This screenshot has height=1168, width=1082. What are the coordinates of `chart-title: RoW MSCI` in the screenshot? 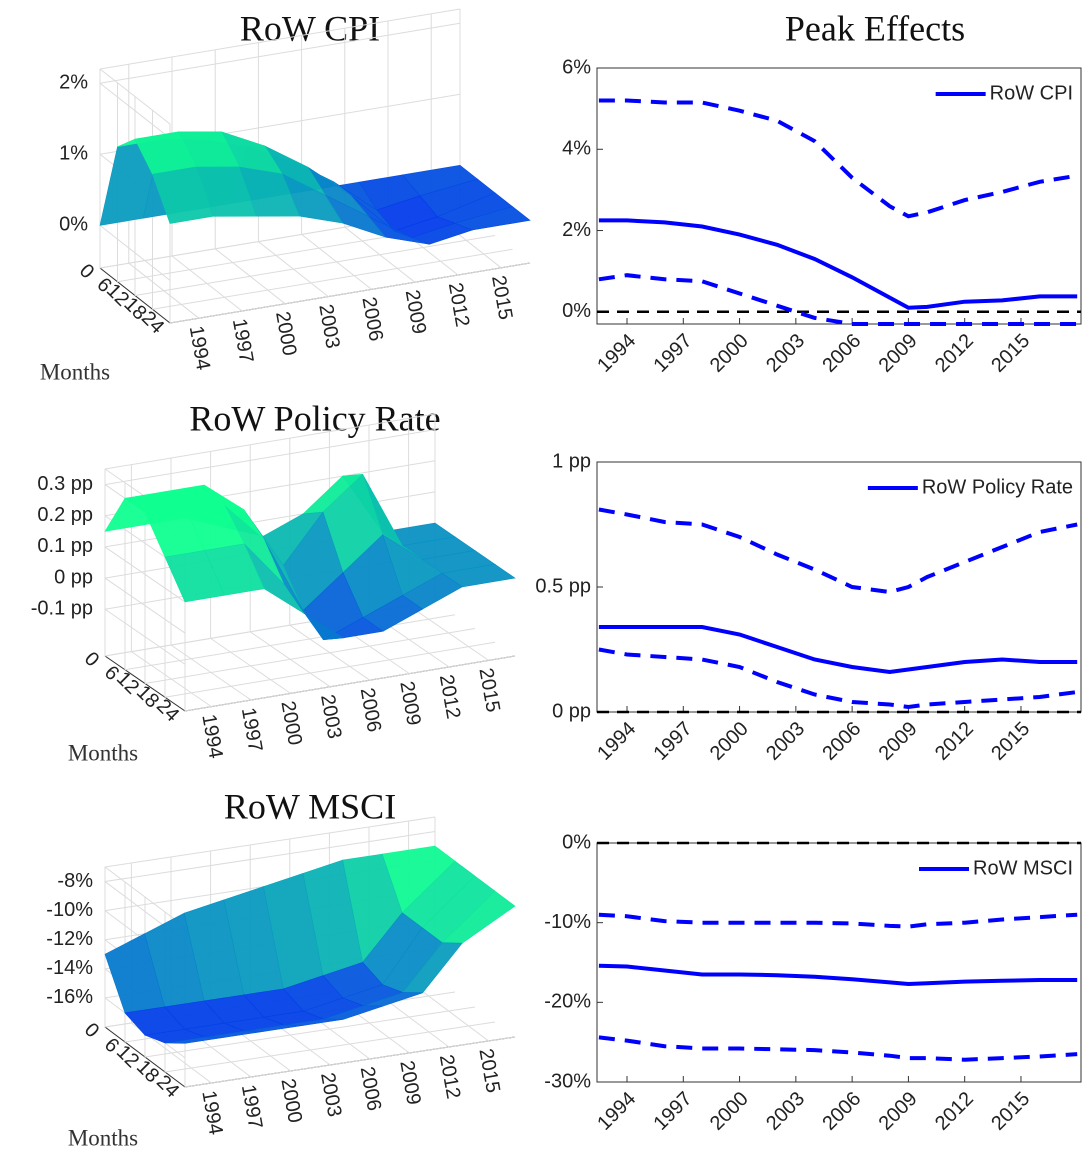 It's located at (310, 806).